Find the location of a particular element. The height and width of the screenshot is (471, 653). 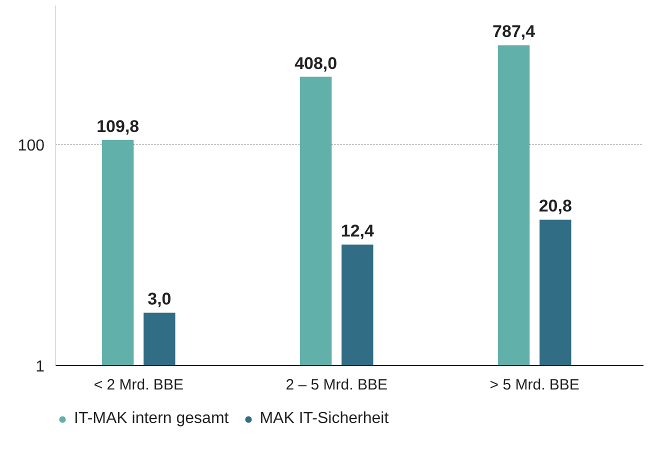

data-label: 20,8 is located at coordinates (555, 206).